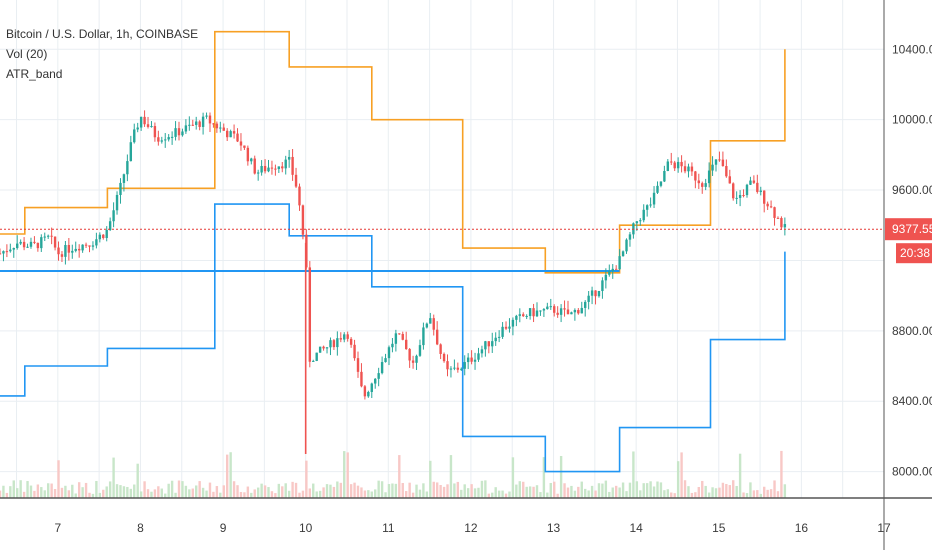 The width and height of the screenshot is (932, 555). What do you see at coordinates (554, 528) in the screenshot?
I see `x-tick-label: 13` at bounding box center [554, 528].